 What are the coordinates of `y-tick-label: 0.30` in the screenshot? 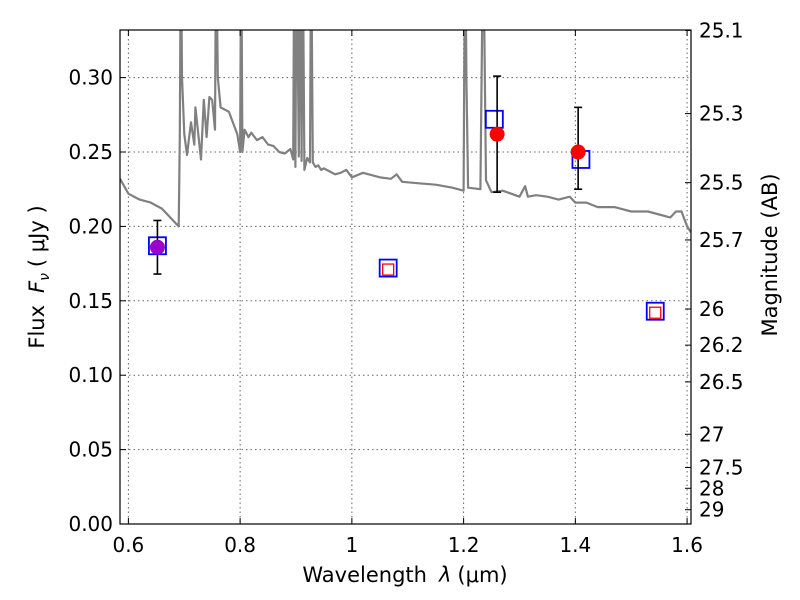 It's located at (90, 78).